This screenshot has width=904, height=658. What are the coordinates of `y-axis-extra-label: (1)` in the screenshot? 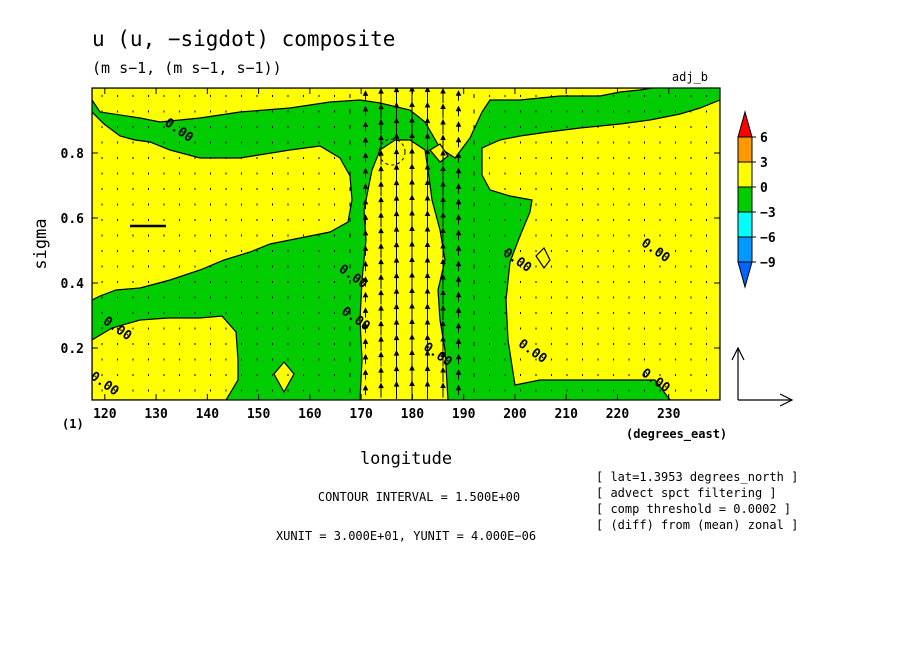 It's located at (73, 424).